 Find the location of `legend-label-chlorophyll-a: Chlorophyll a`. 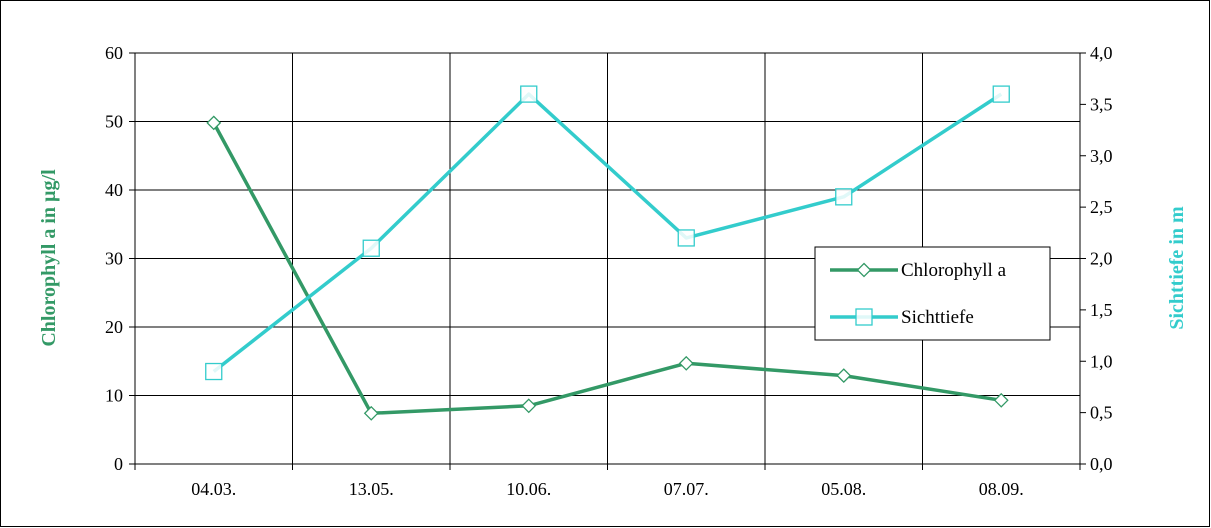

legend-label-chlorophyll-a: Chlorophyll a is located at coordinates (954, 270).